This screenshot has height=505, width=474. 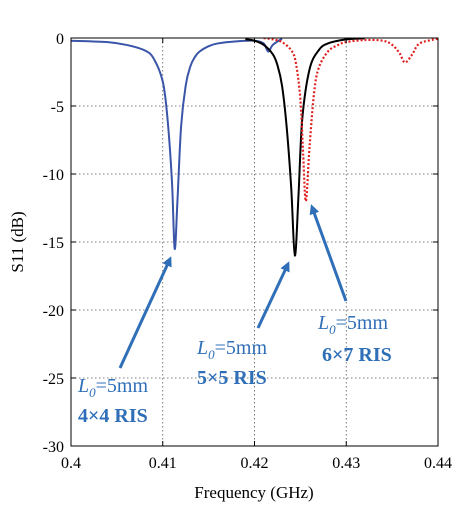 I want to click on y-tick-label: -25, so click(x=53, y=379).